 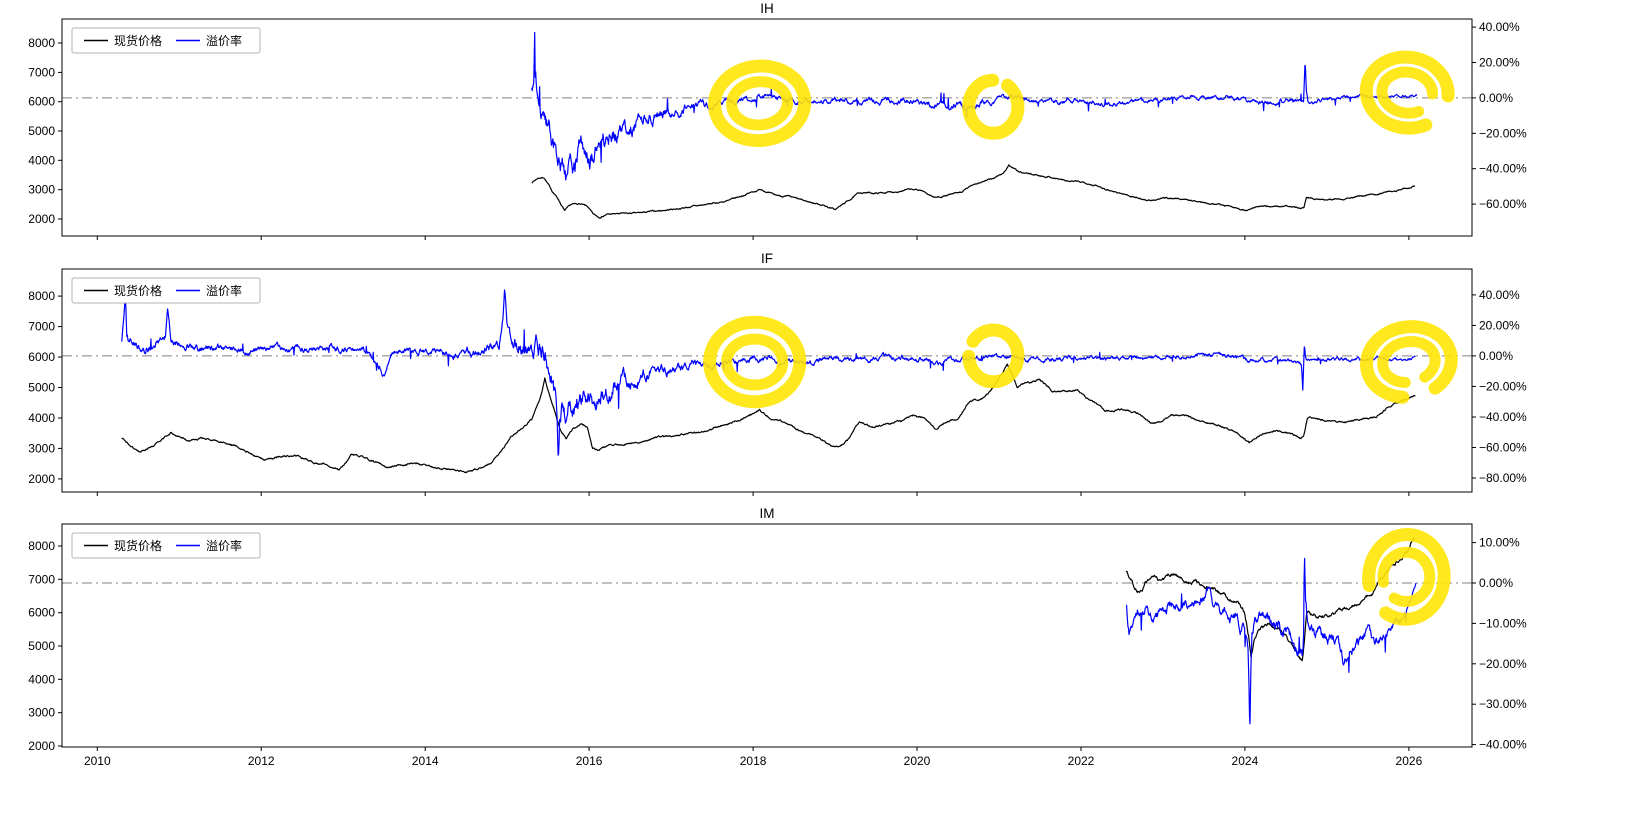 I want to click on right-tick-label: 10.00%, so click(x=1499, y=543).